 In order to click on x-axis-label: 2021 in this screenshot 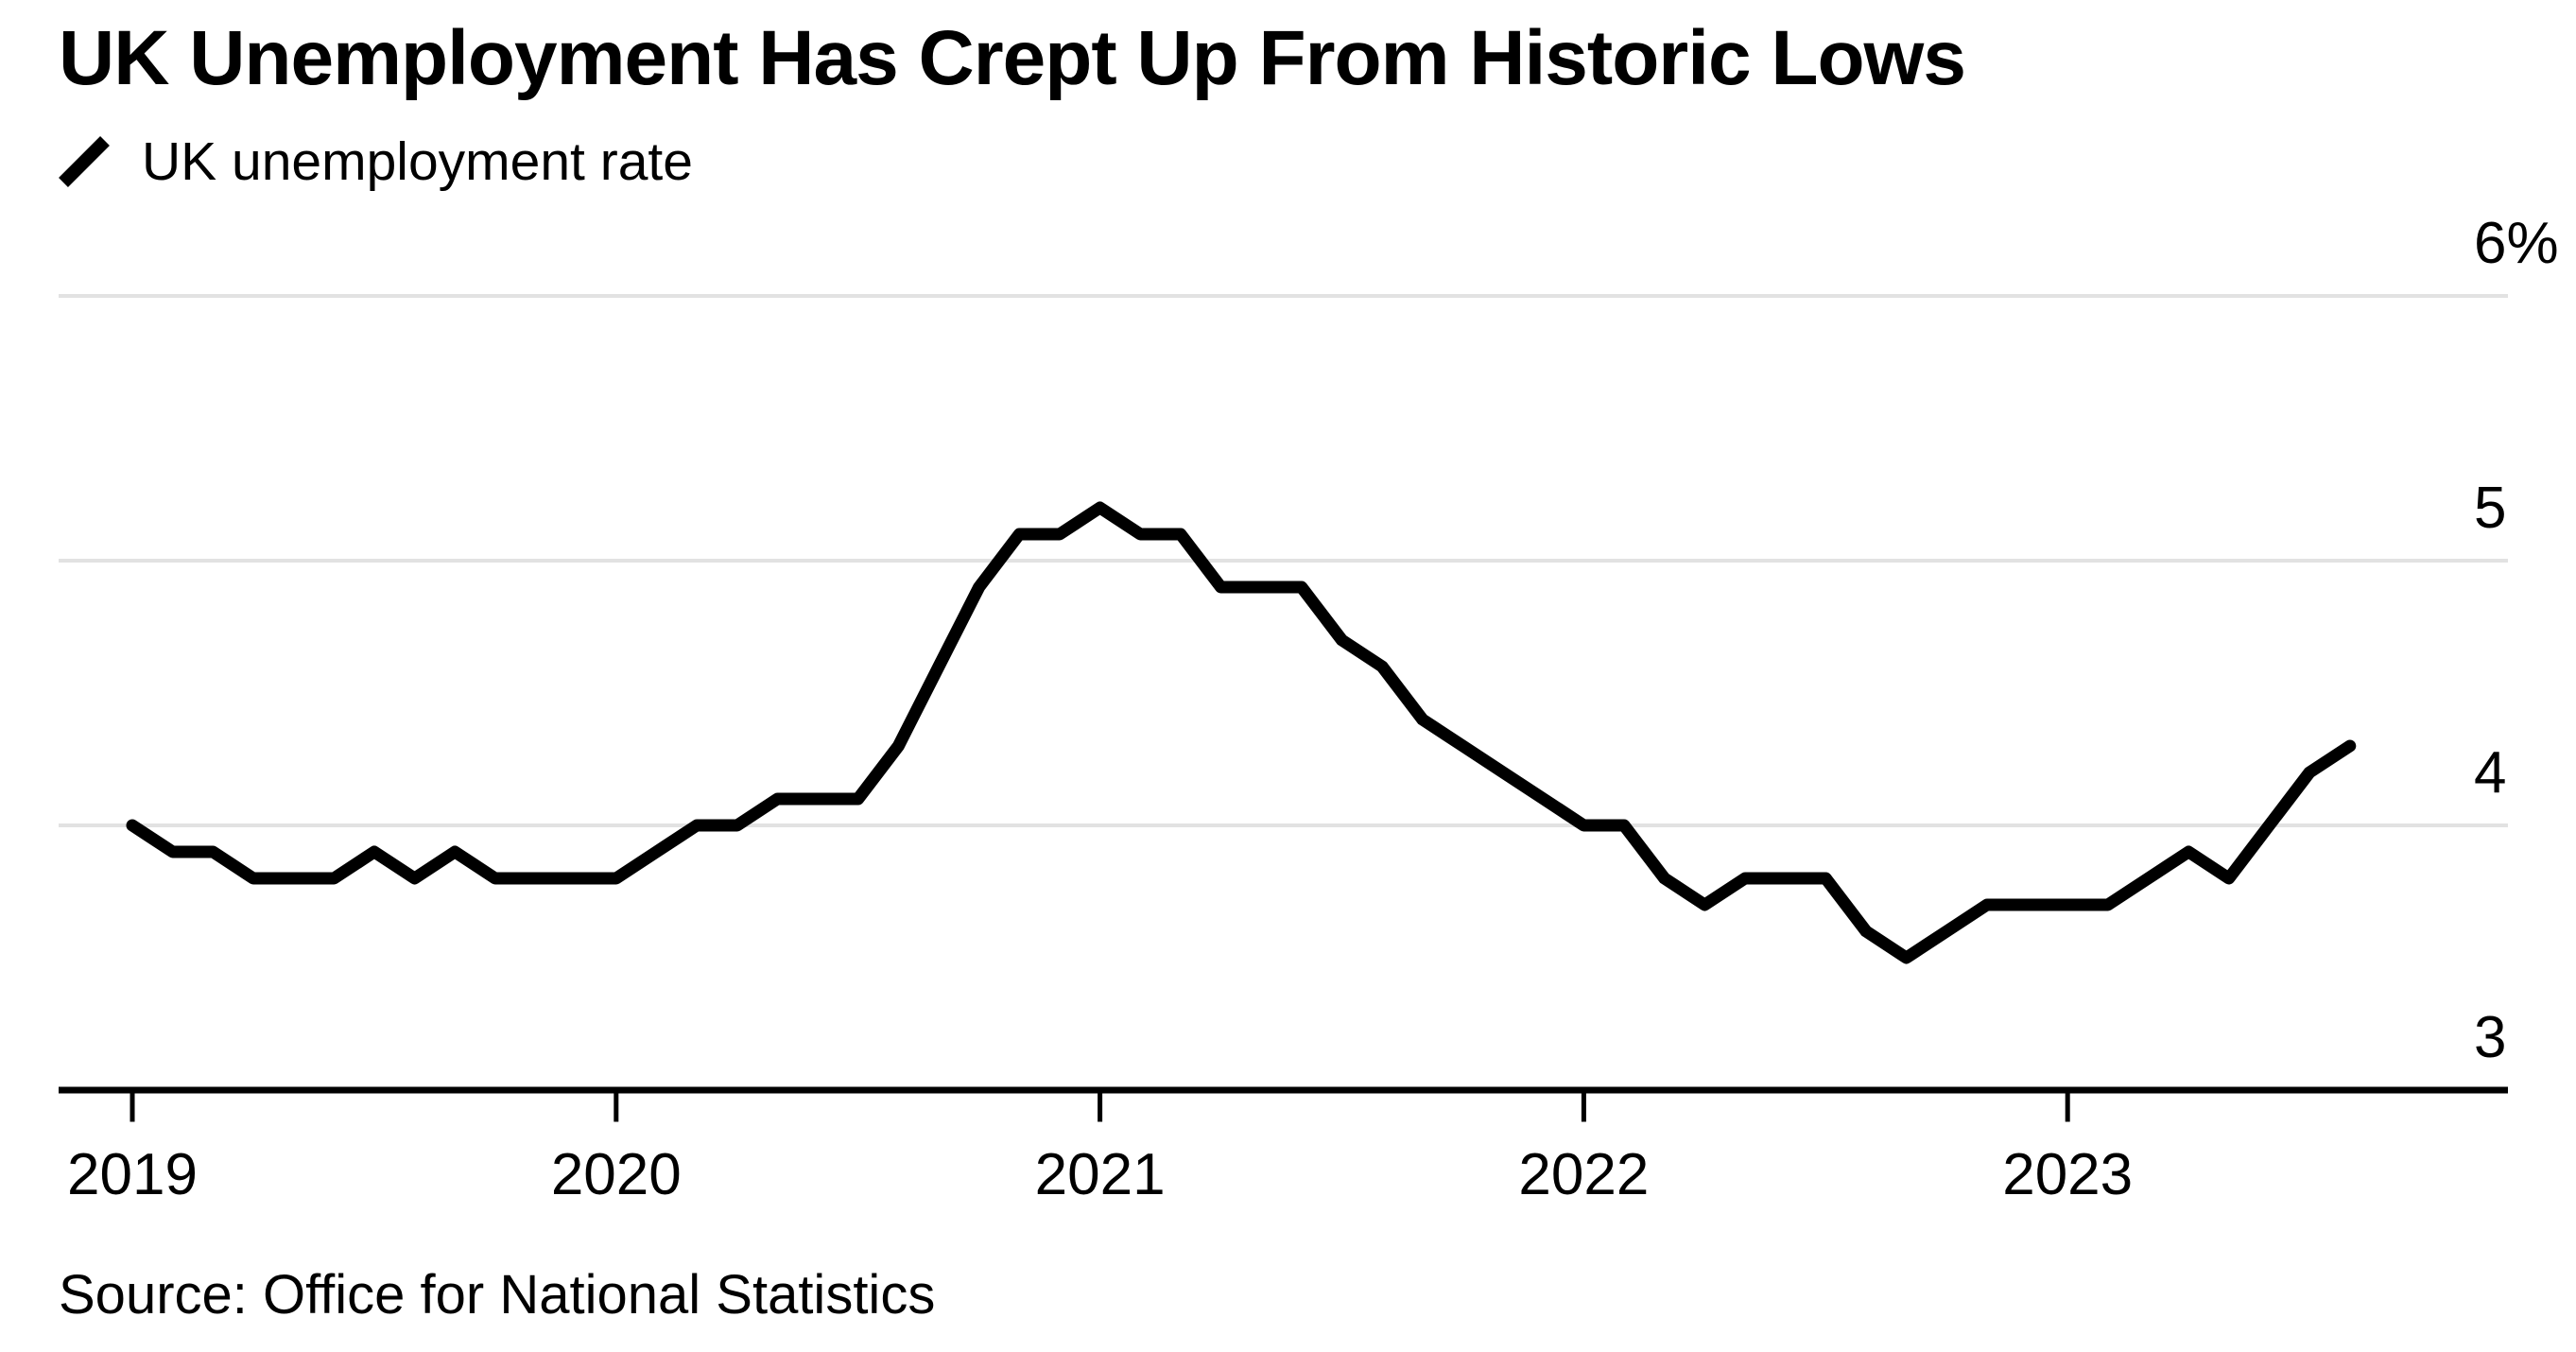, I will do `click(1101, 1174)`.